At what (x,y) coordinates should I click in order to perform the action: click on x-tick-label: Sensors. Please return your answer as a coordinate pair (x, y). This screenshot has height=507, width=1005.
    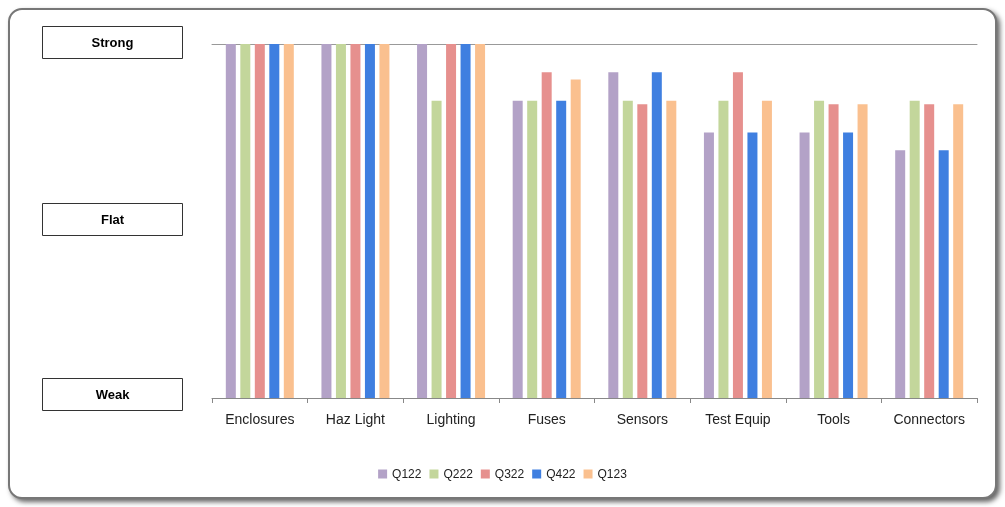
    Looking at the image, I should click on (642, 419).